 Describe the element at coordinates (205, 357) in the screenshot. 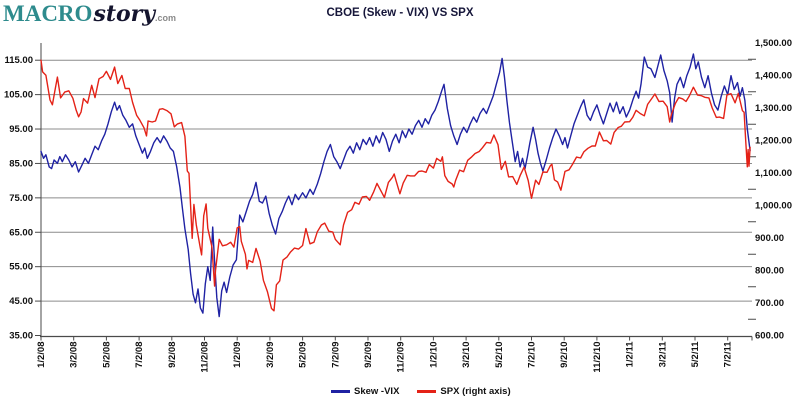

I see `x-axis-label: 11/2/08` at that location.